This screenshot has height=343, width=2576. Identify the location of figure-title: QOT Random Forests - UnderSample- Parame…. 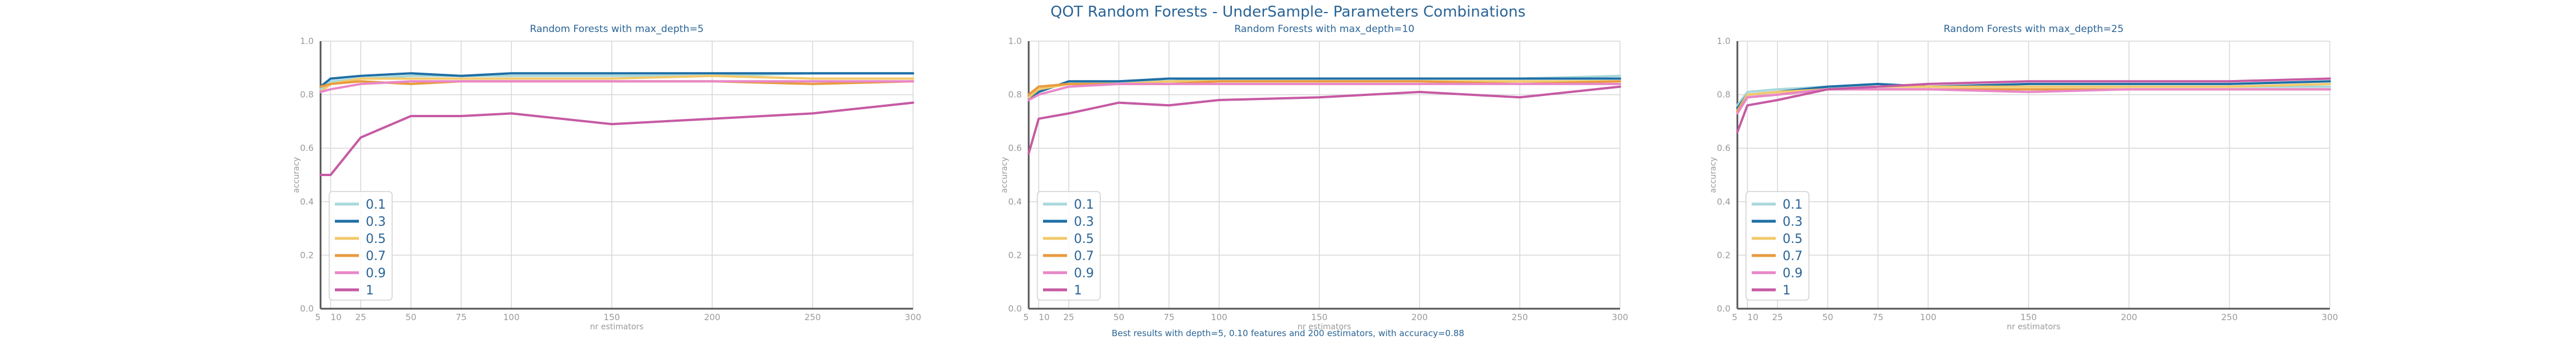
(1288, 12).